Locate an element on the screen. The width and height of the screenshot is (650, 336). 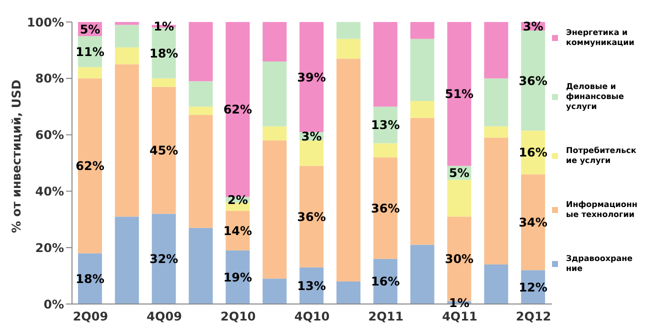
y-tick-label: 100% is located at coordinates (45, 22).